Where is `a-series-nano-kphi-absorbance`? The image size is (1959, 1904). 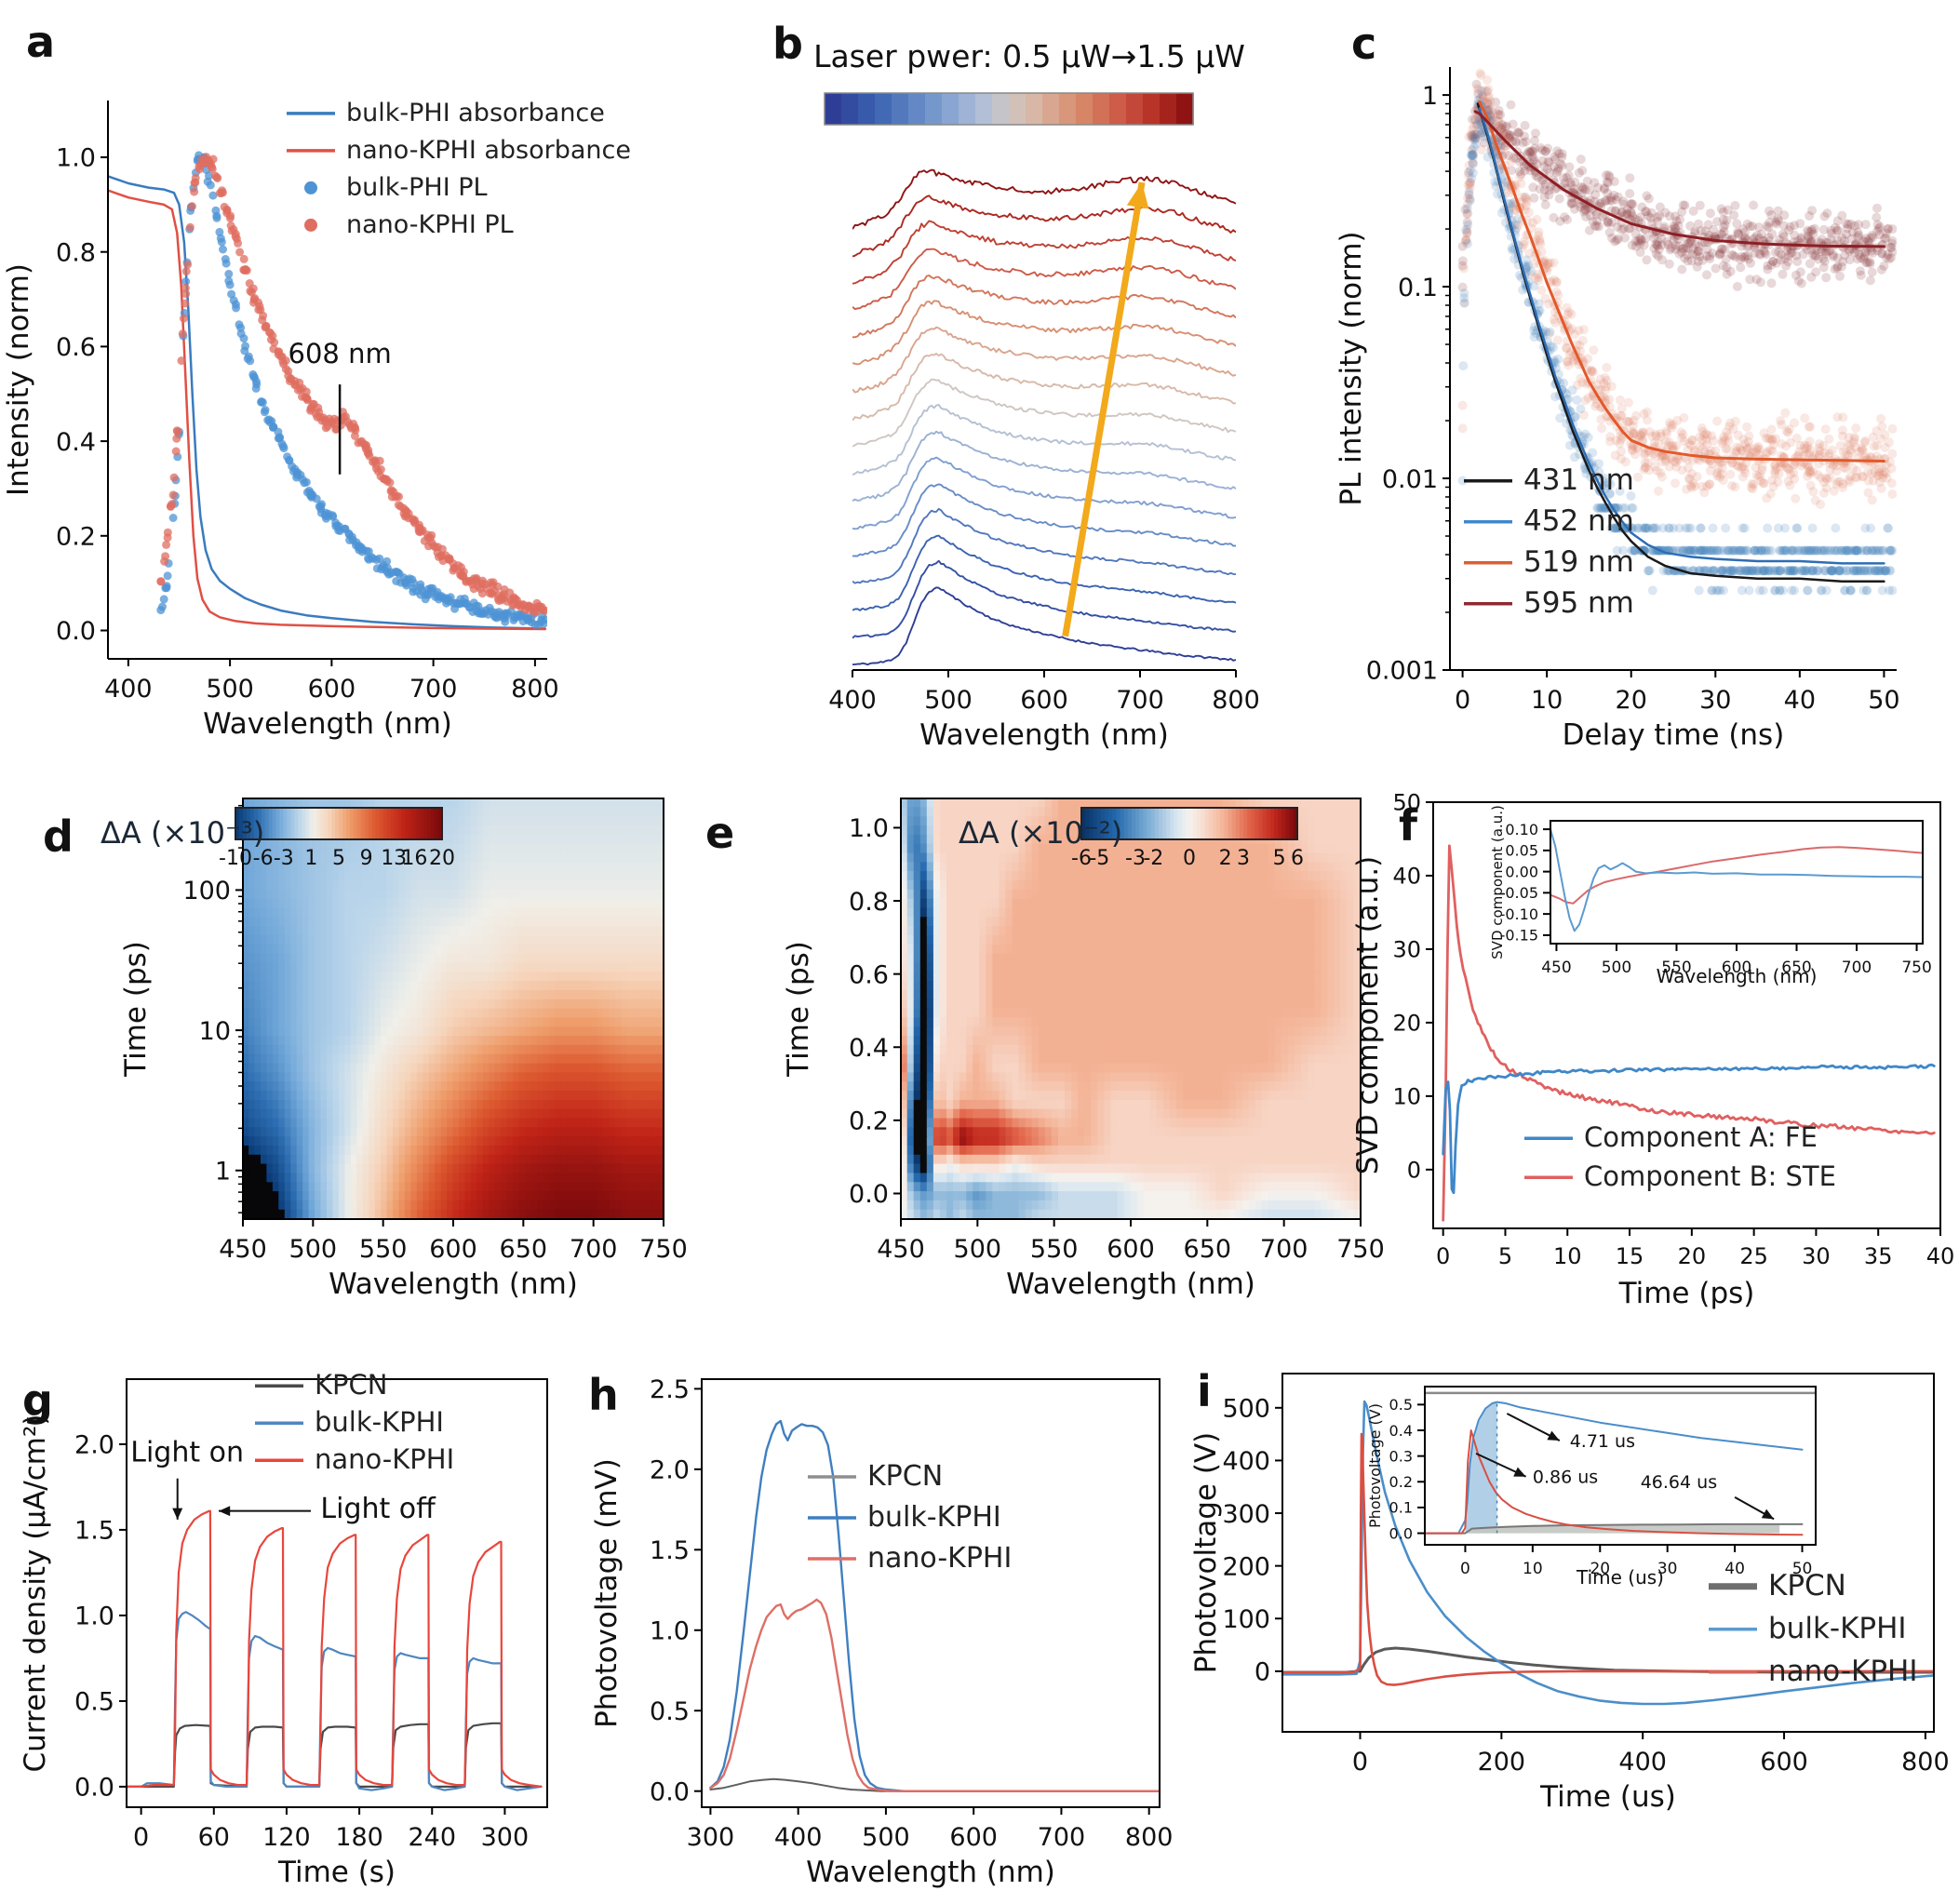 a-series-nano-kphi-absorbance is located at coordinates (327, 410).